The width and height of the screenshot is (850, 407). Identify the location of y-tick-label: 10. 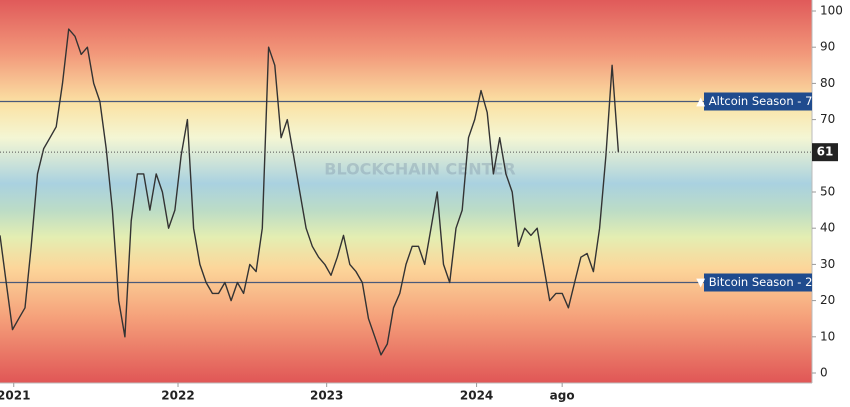
(827, 336).